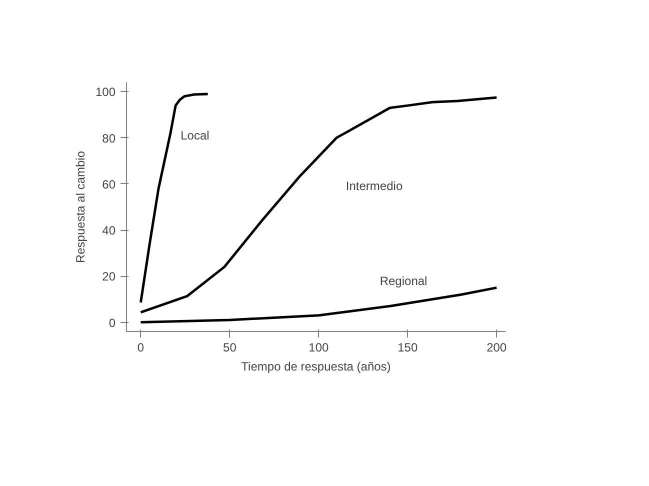  I want to click on x-axis-title: Tiempo de respuesta (años), so click(316, 367).